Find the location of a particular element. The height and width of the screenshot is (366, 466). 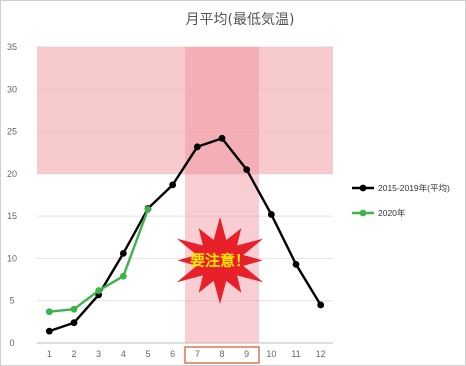

x-tick-label-3: 3 is located at coordinates (98, 354).